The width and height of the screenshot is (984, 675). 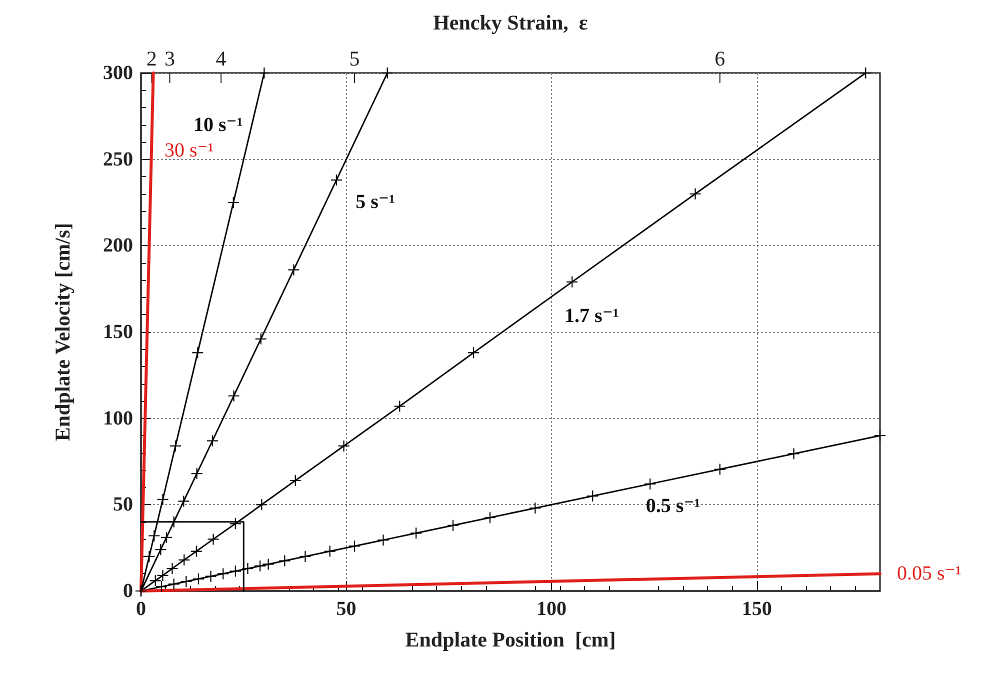 What do you see at coordinates (62, 332) in the screenshot?
I see `y-axis-title: Endplate Velocity [cm/s]` at bounding box center [62, 332].